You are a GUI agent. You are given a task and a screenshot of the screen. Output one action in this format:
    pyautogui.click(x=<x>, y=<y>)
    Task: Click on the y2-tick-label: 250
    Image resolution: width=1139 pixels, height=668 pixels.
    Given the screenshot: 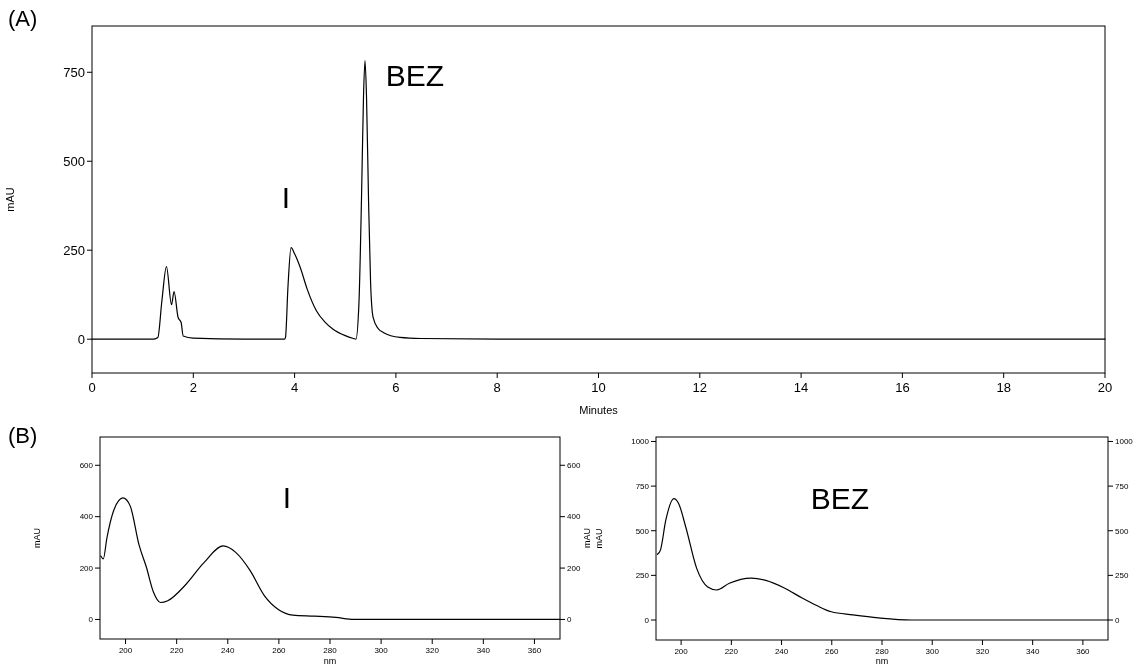 What is the action you would take?
    pyautogui.click(x=1122, y=576)
    